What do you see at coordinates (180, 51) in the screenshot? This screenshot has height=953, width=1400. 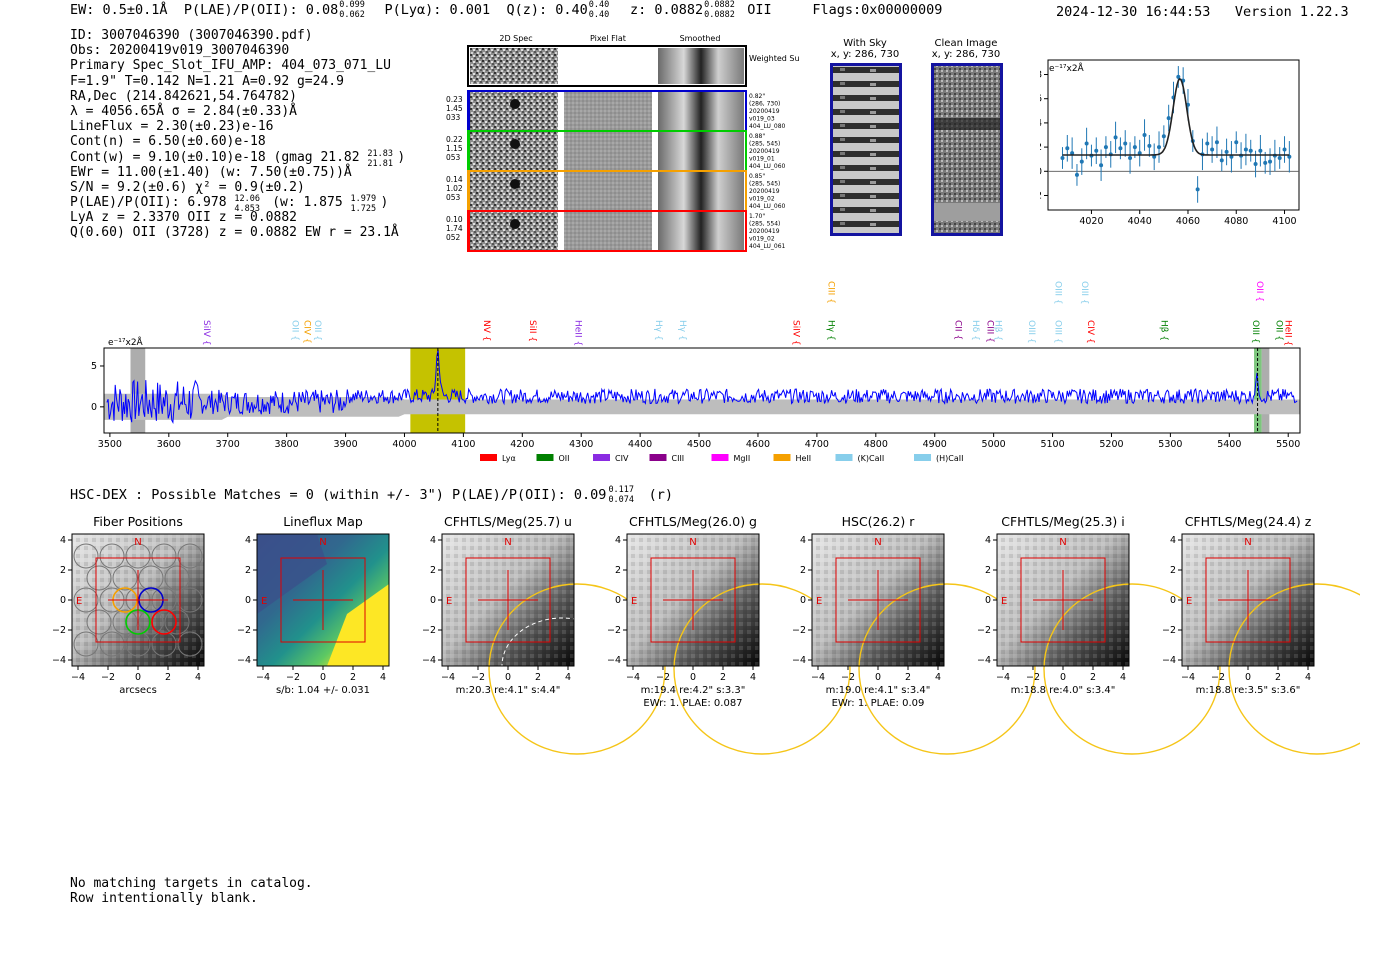 I see `info-obs: Obs: 20200419v019_3007046390` at bounding box center [180, 51].